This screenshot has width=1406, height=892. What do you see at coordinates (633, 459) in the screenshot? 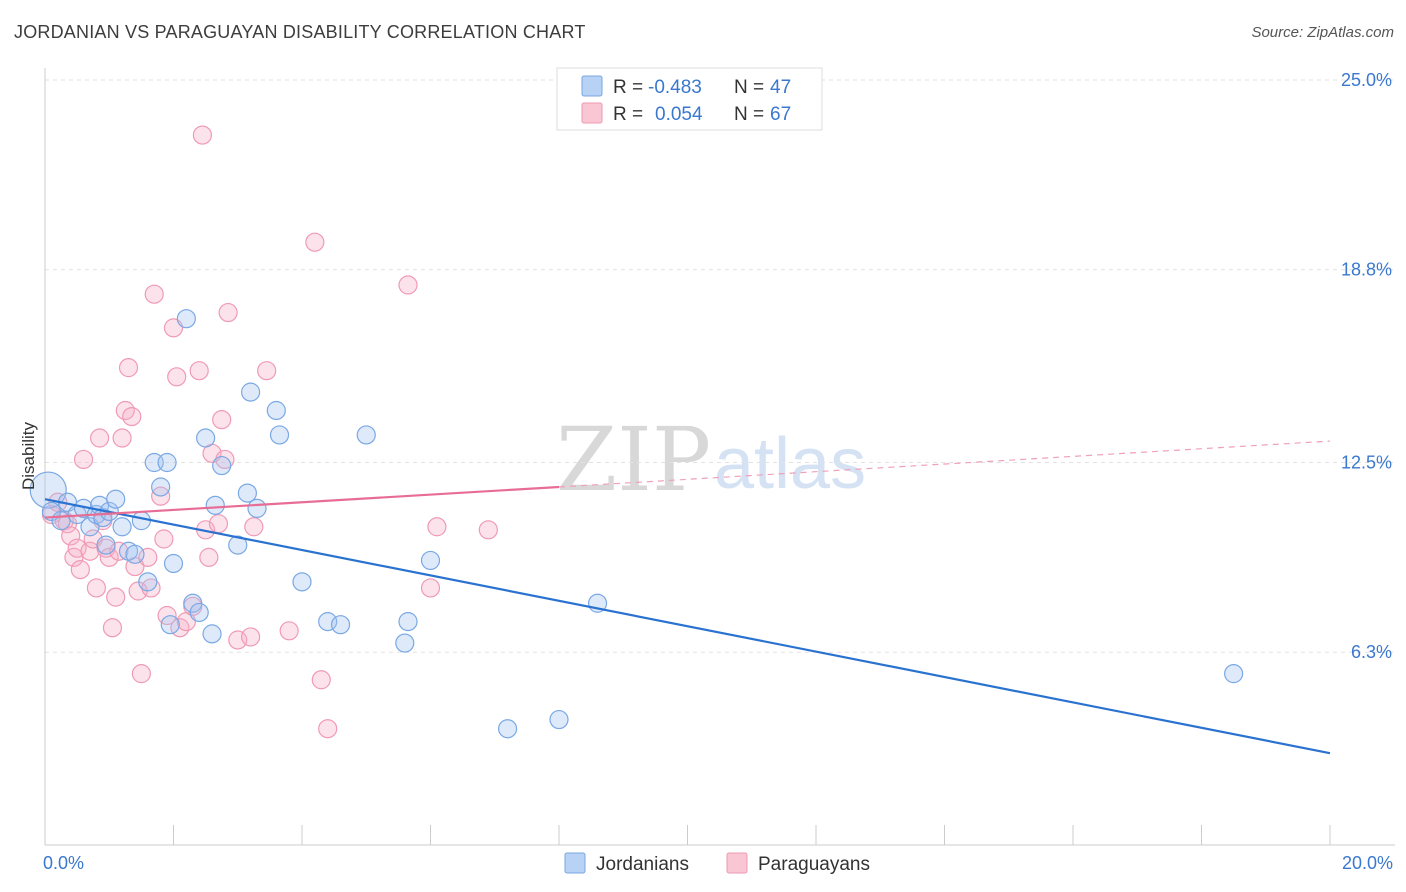
I see `watermark-zip: ZIP` at bounding box center [633, 459].